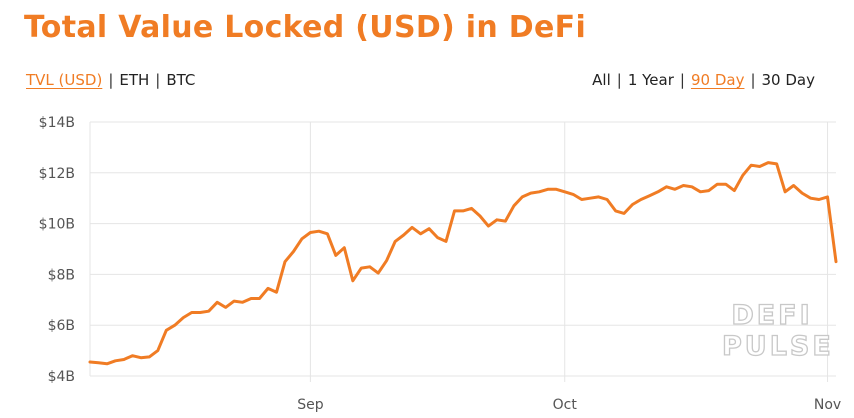  What do you see at coordinates (601, 80) in the screenshot?
I see `range-all: All` at bounding box center [601, 80].